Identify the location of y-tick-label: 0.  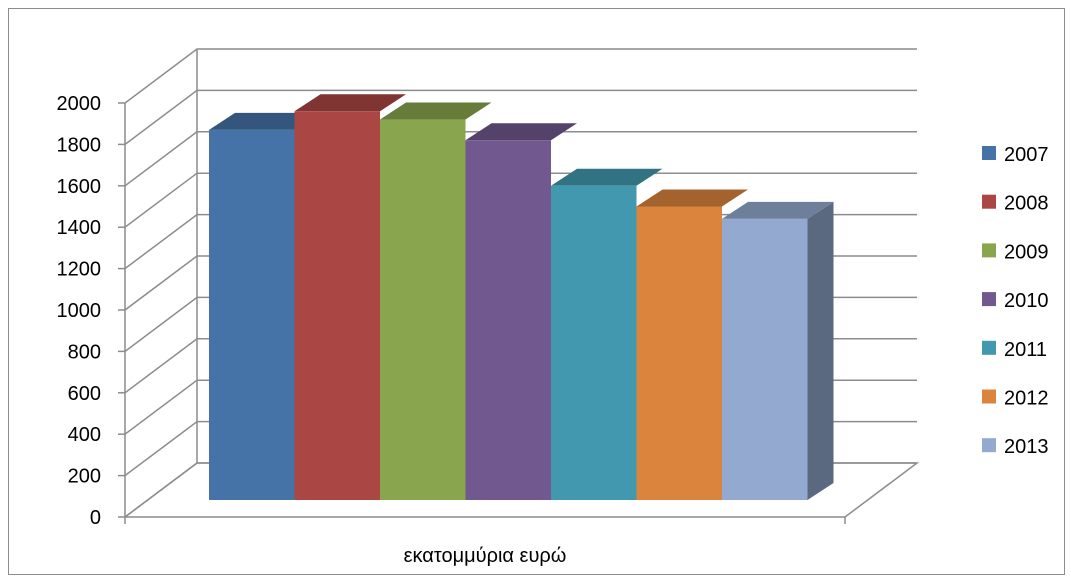
(95, 518).